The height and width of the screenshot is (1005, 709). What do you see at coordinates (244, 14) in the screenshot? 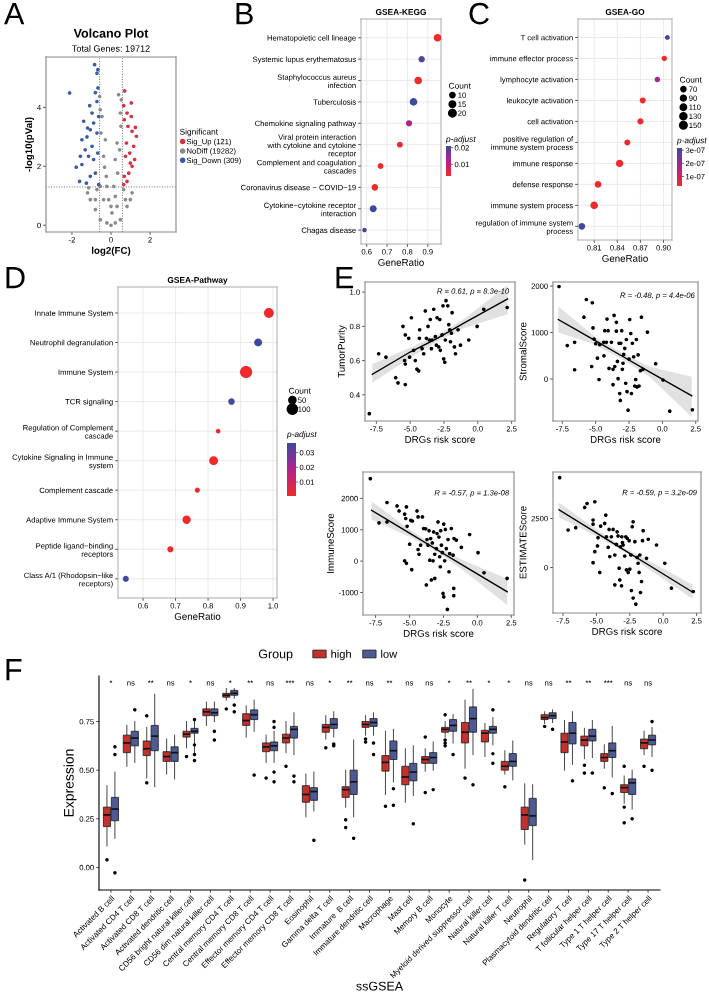
I see `text: B` at bounding box center [244, 14].